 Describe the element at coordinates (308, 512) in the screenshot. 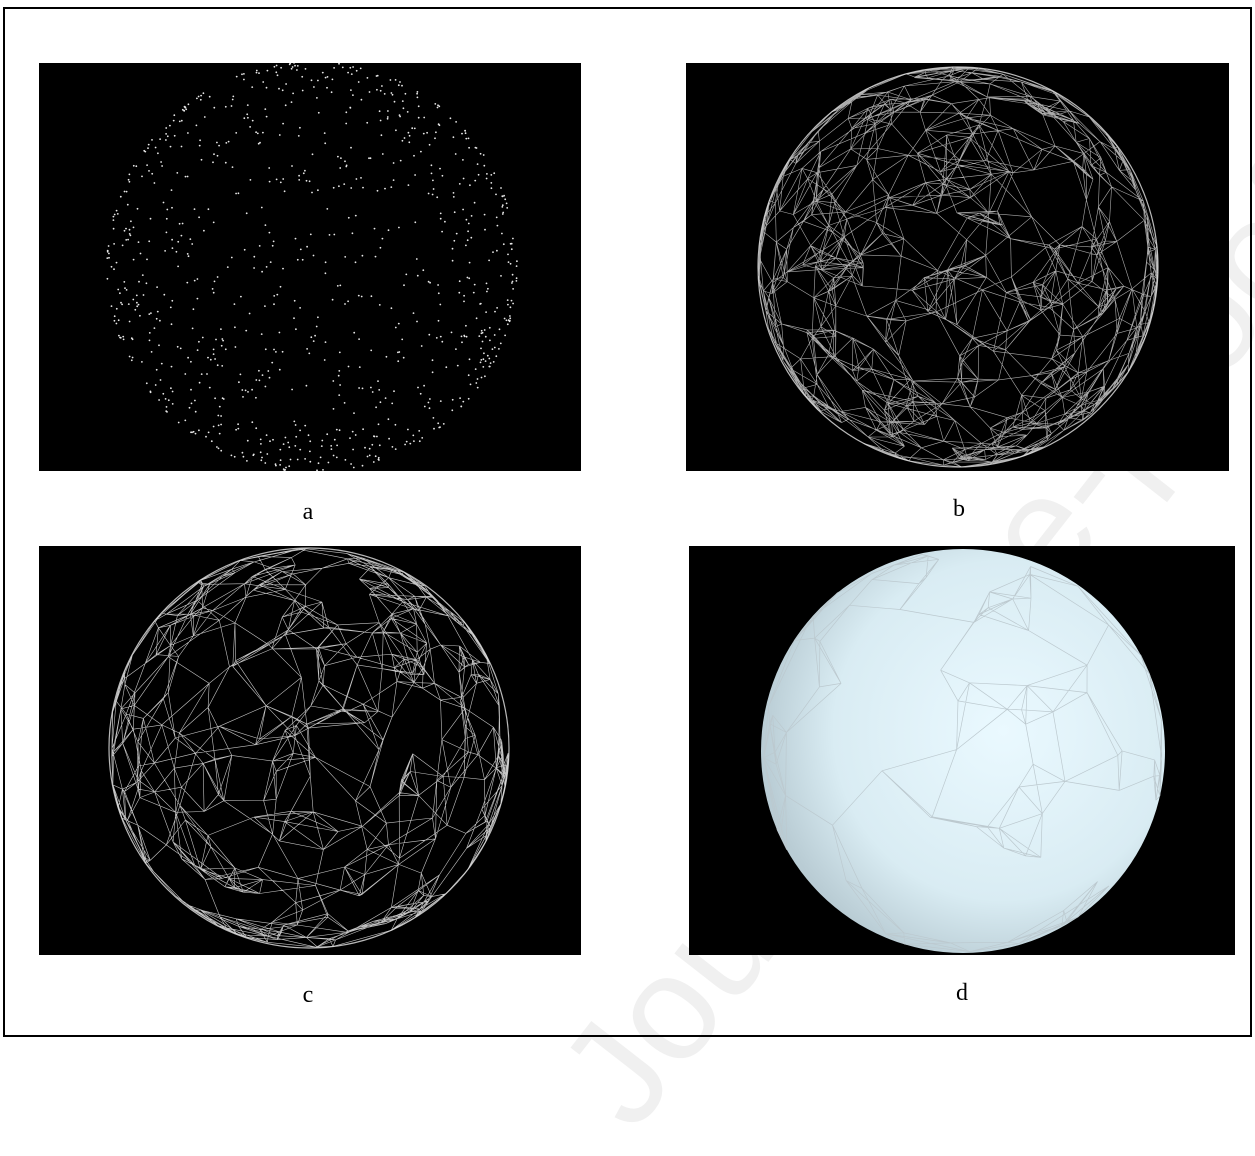

I see `caption-a: a` at that location.